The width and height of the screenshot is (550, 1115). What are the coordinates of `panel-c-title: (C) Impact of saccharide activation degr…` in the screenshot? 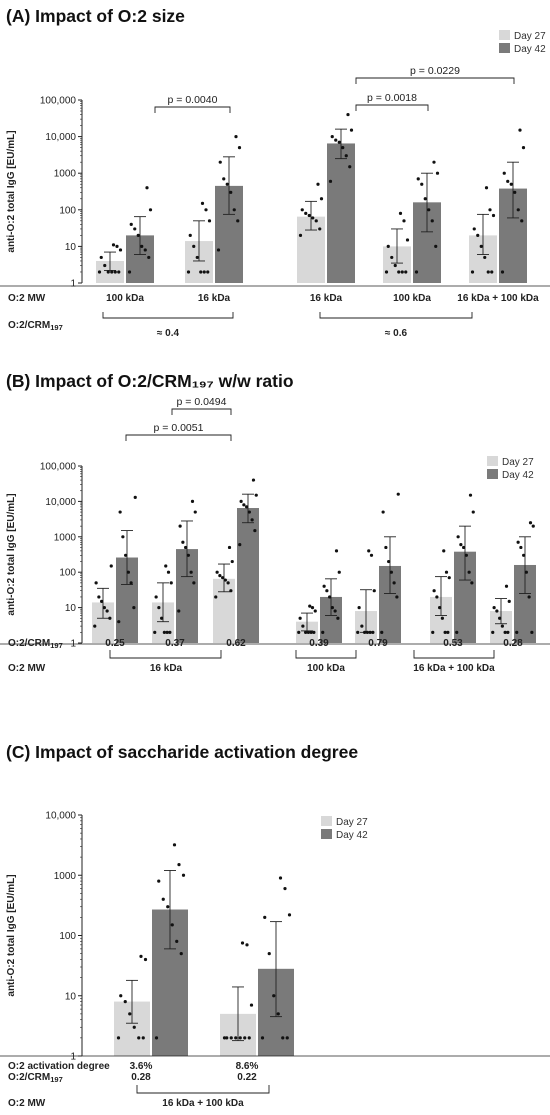 It's located at (182, 752).